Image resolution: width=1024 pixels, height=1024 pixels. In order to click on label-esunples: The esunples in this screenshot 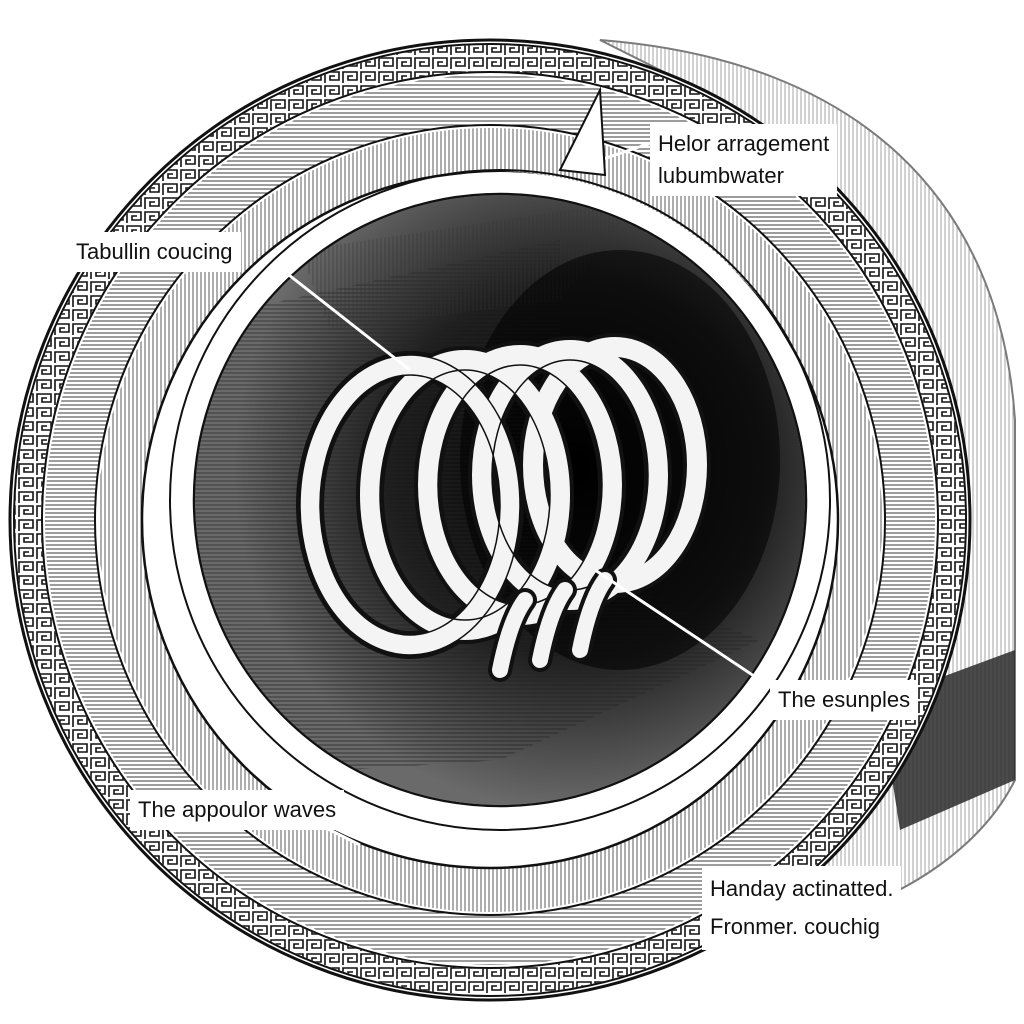, I will do `click(844, 700)`.